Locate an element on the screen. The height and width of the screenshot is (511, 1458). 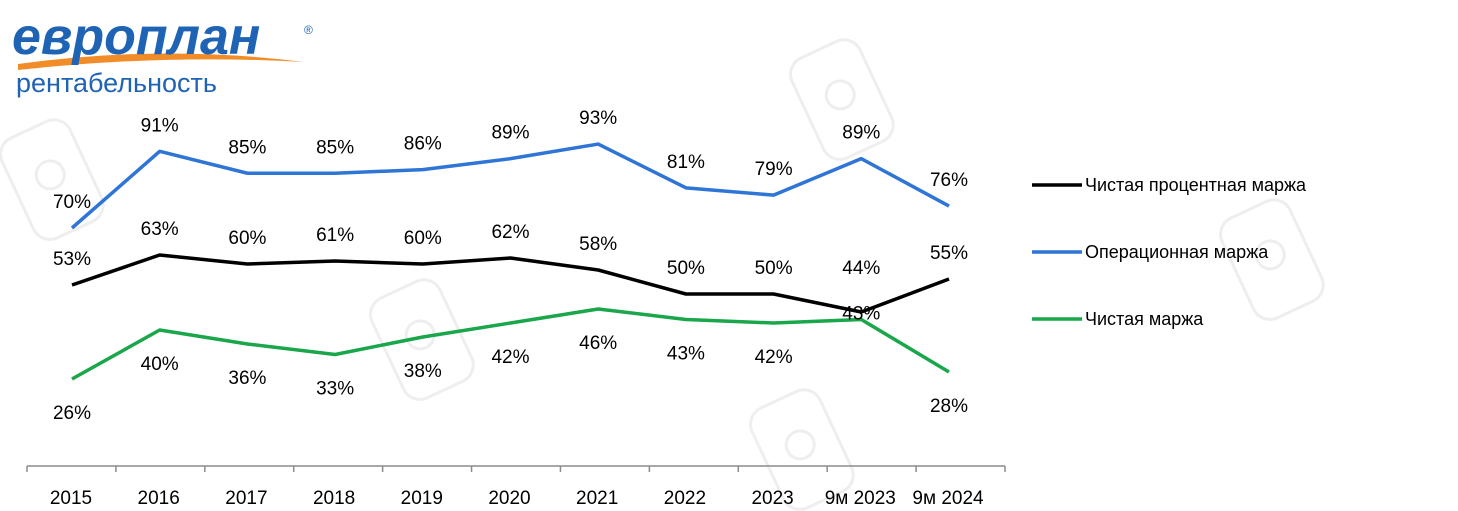
x-tick-label: 2019 is located at coordinates (422, 498).